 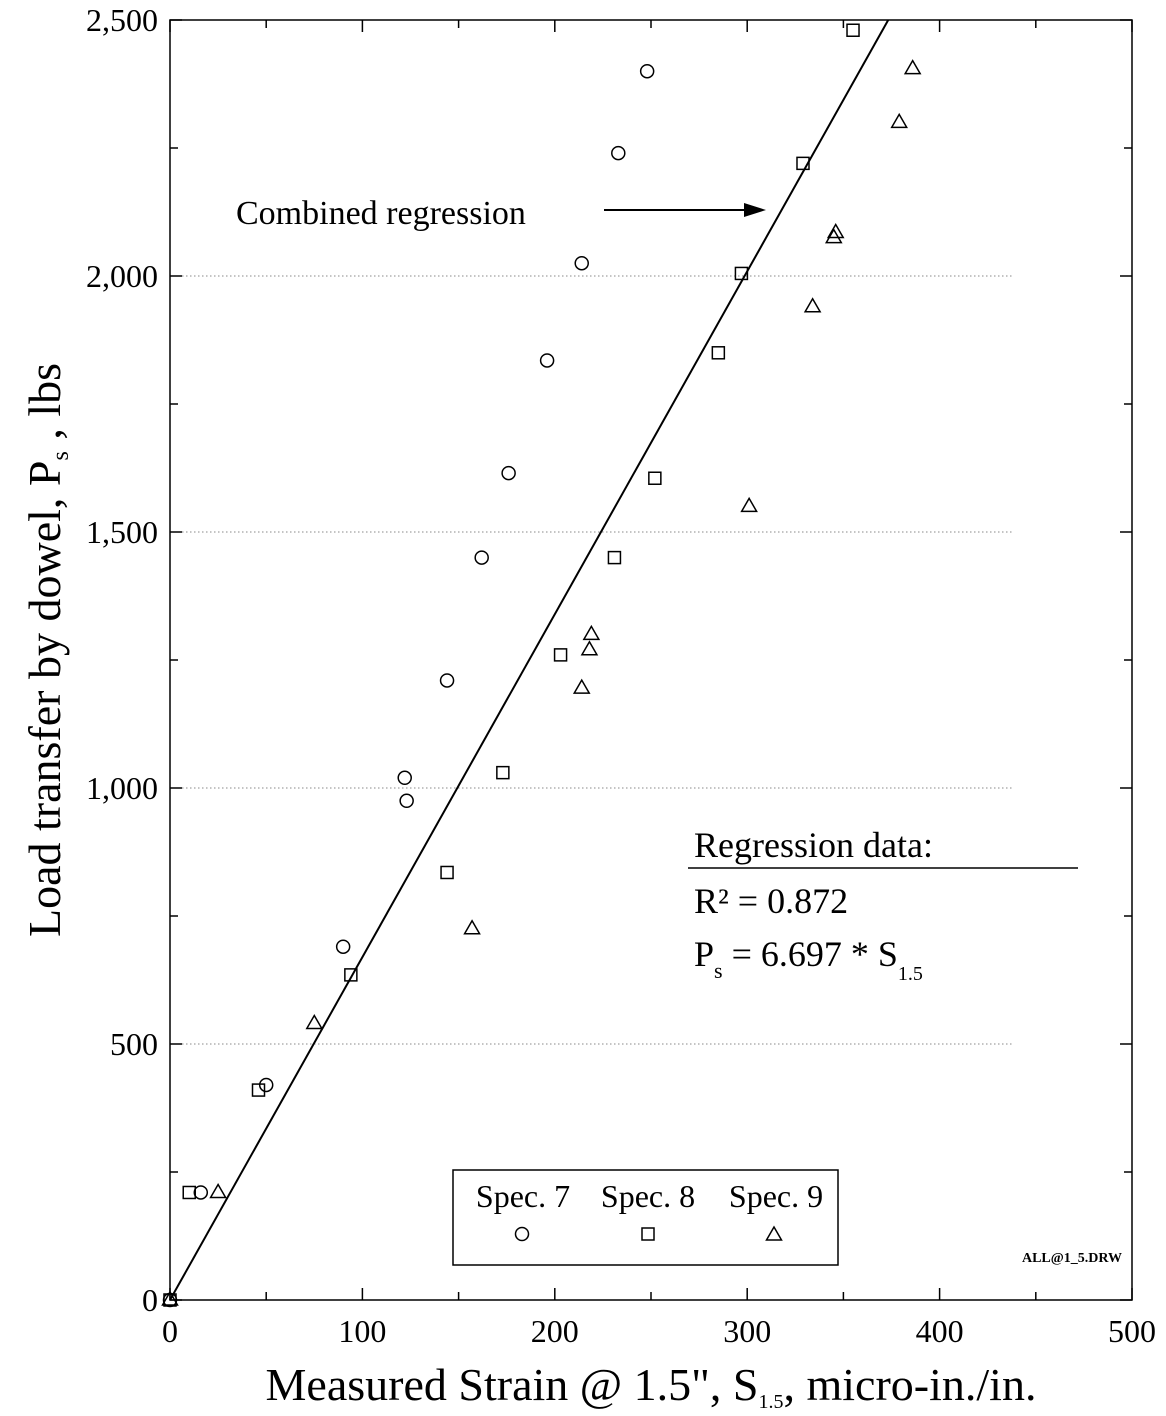 What do you see at coordinates (362, 1331) in the screenshot?
I see `x-tick-label: 100` at bounding box center [362, 1331].